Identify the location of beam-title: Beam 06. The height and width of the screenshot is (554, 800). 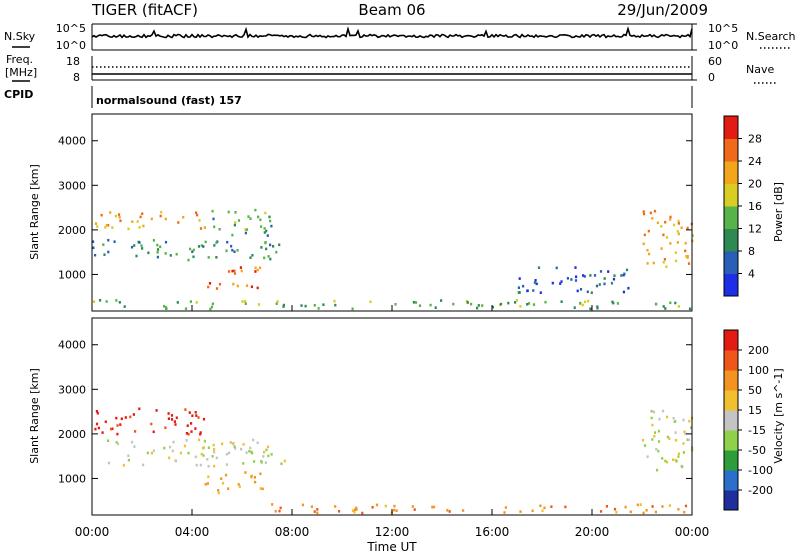
(391, 10).